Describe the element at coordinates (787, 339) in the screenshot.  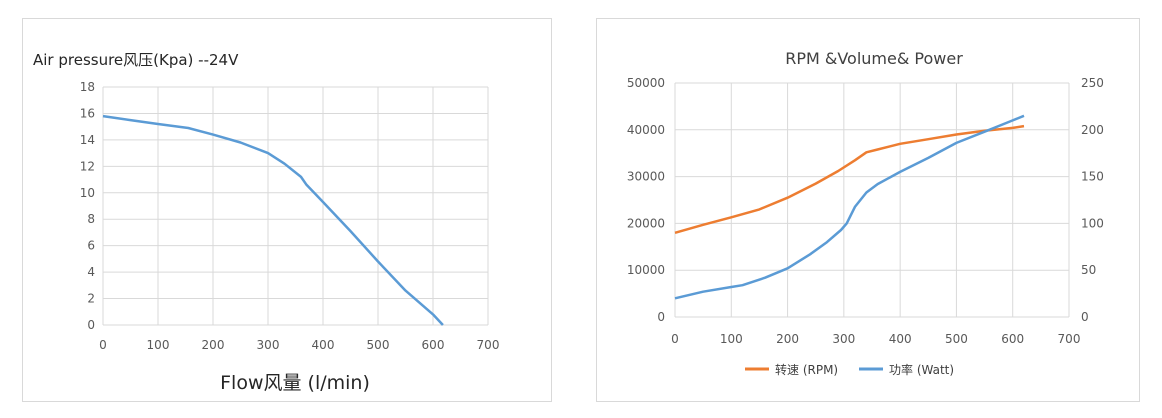
I see `rpm-power-x-tick-label: 200` at that location.